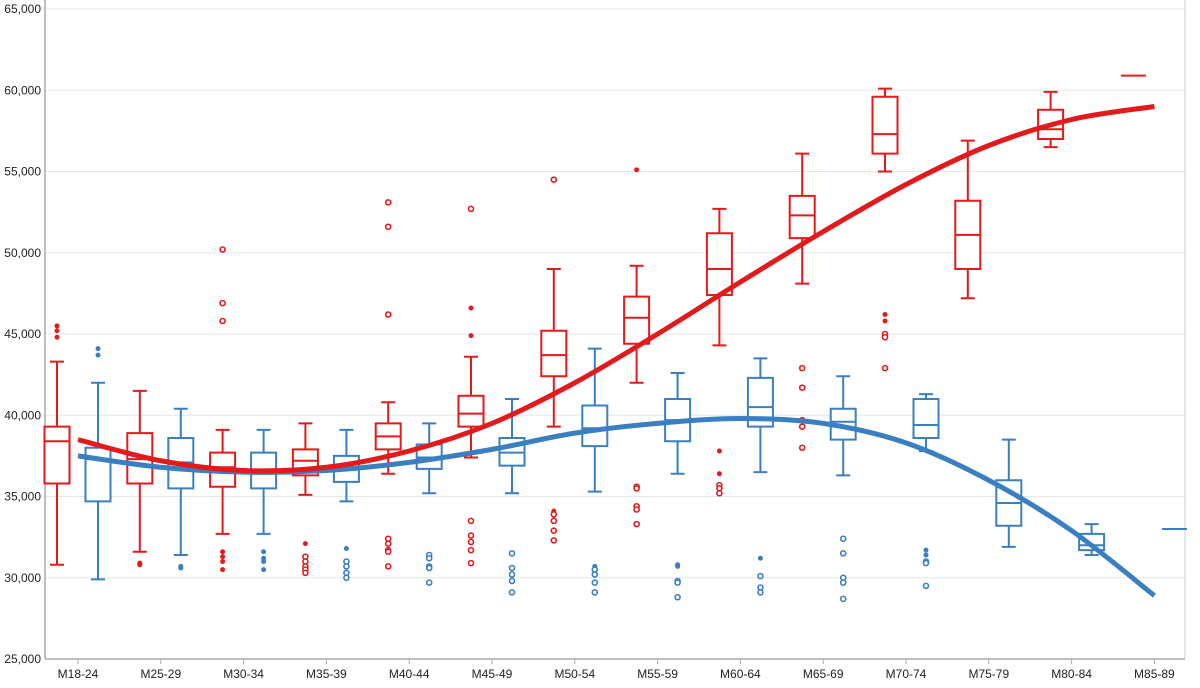 This screenshot has width=1200, height=688. I want to click on y-tick-label: 55,000, so click(22, 172).